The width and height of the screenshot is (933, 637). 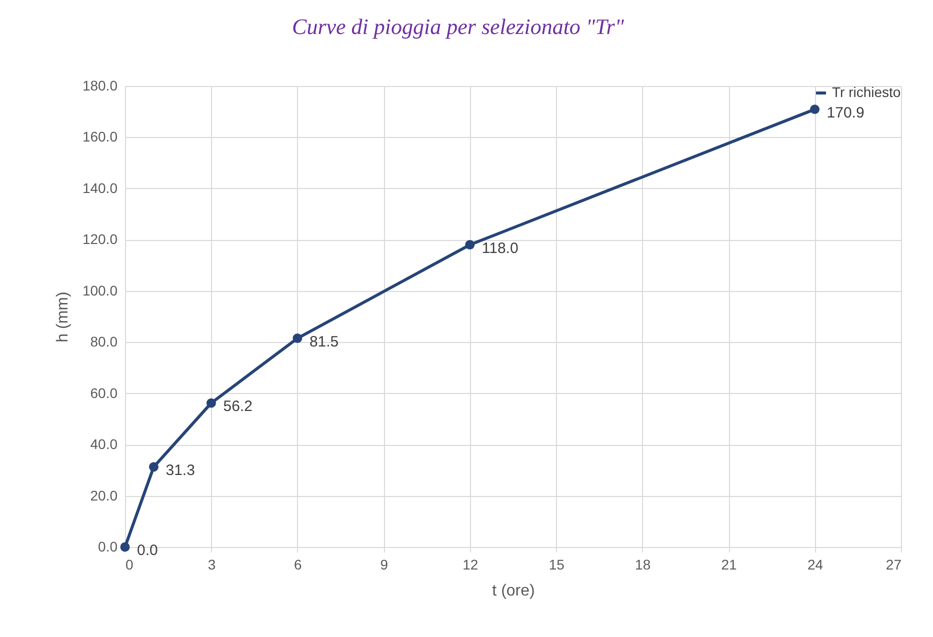 I want to click on x-tick-label: 9, so click(x=384, y=564).